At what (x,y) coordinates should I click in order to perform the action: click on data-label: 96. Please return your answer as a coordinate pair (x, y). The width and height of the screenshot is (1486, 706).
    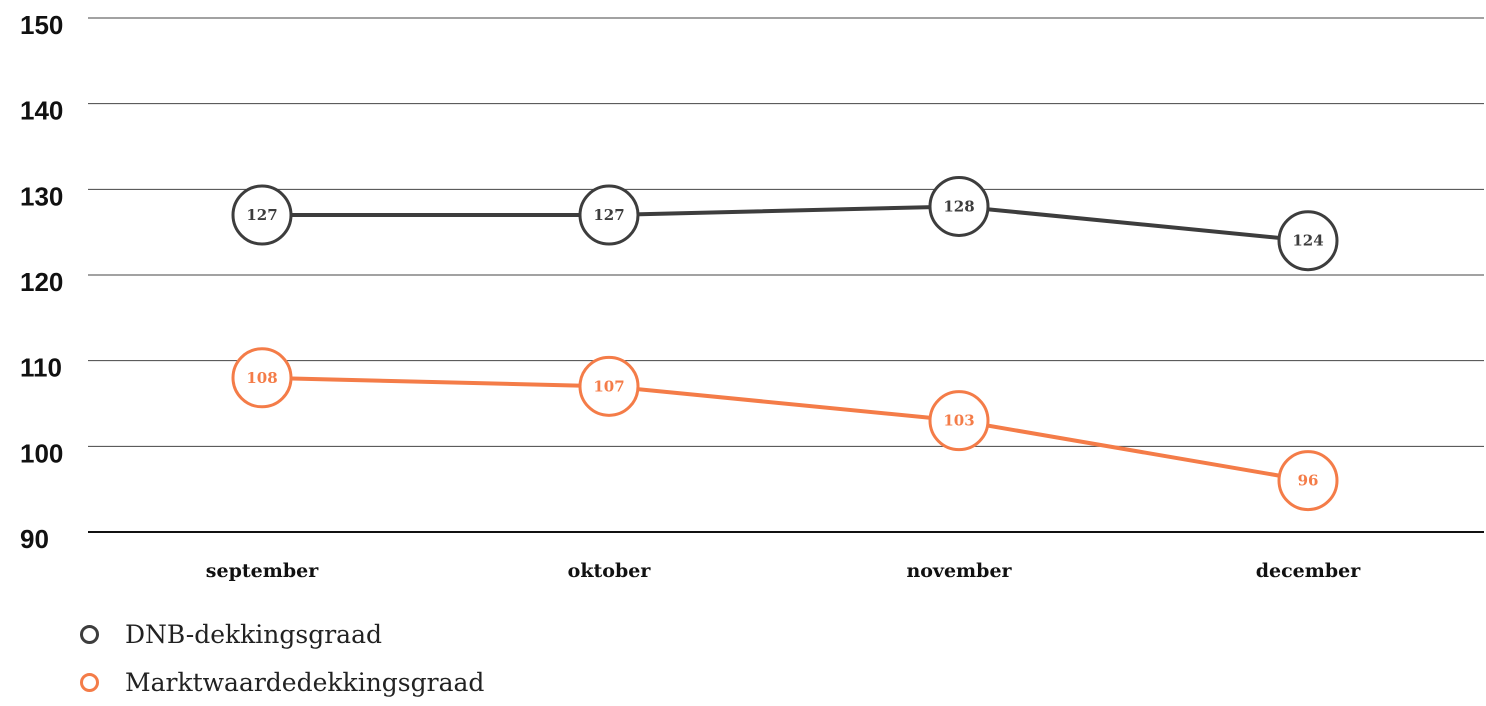
    Looking at the image, I should click on (1308, 481).